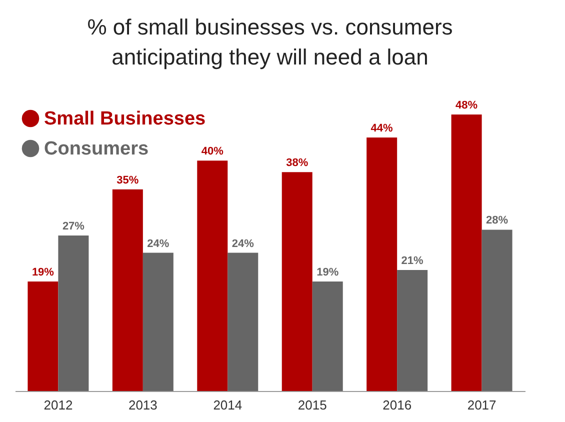 The width and height of the screenshot is (565, 422). What do you see at coordinates (143, 405) in the screenshot?
I see `x-tick-label: 2013` at bounding box center [143, 405].